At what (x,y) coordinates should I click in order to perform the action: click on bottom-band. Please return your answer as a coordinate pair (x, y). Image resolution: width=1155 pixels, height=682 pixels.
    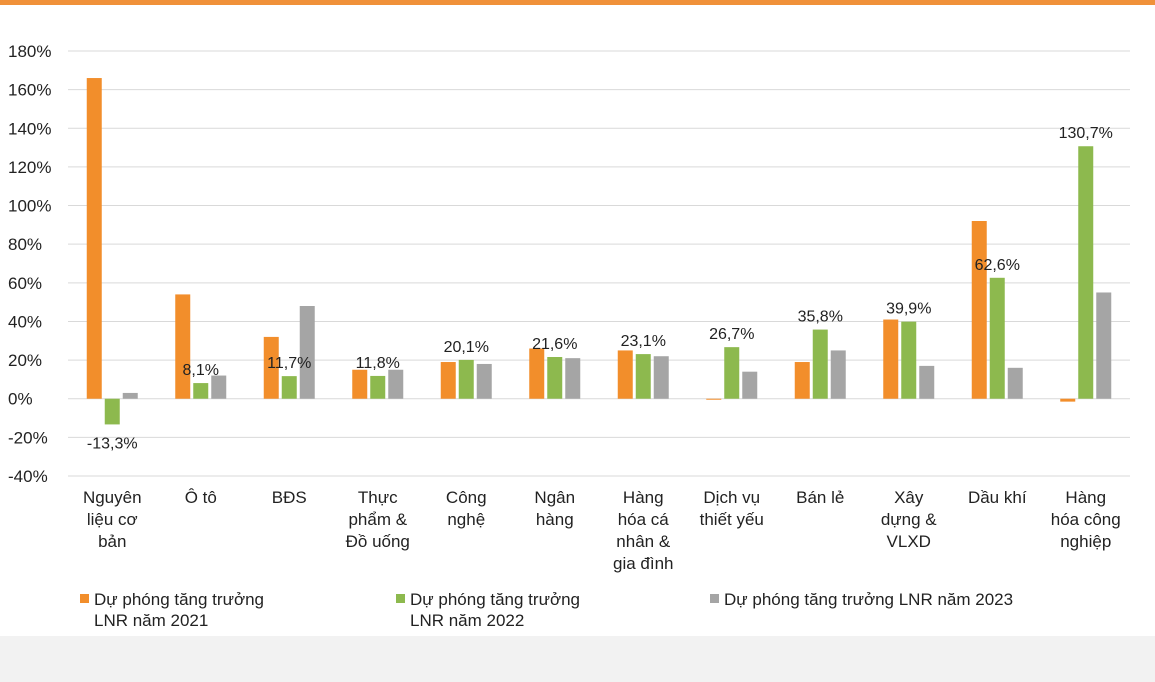
    Looking at the image, I should click on (577, 659).